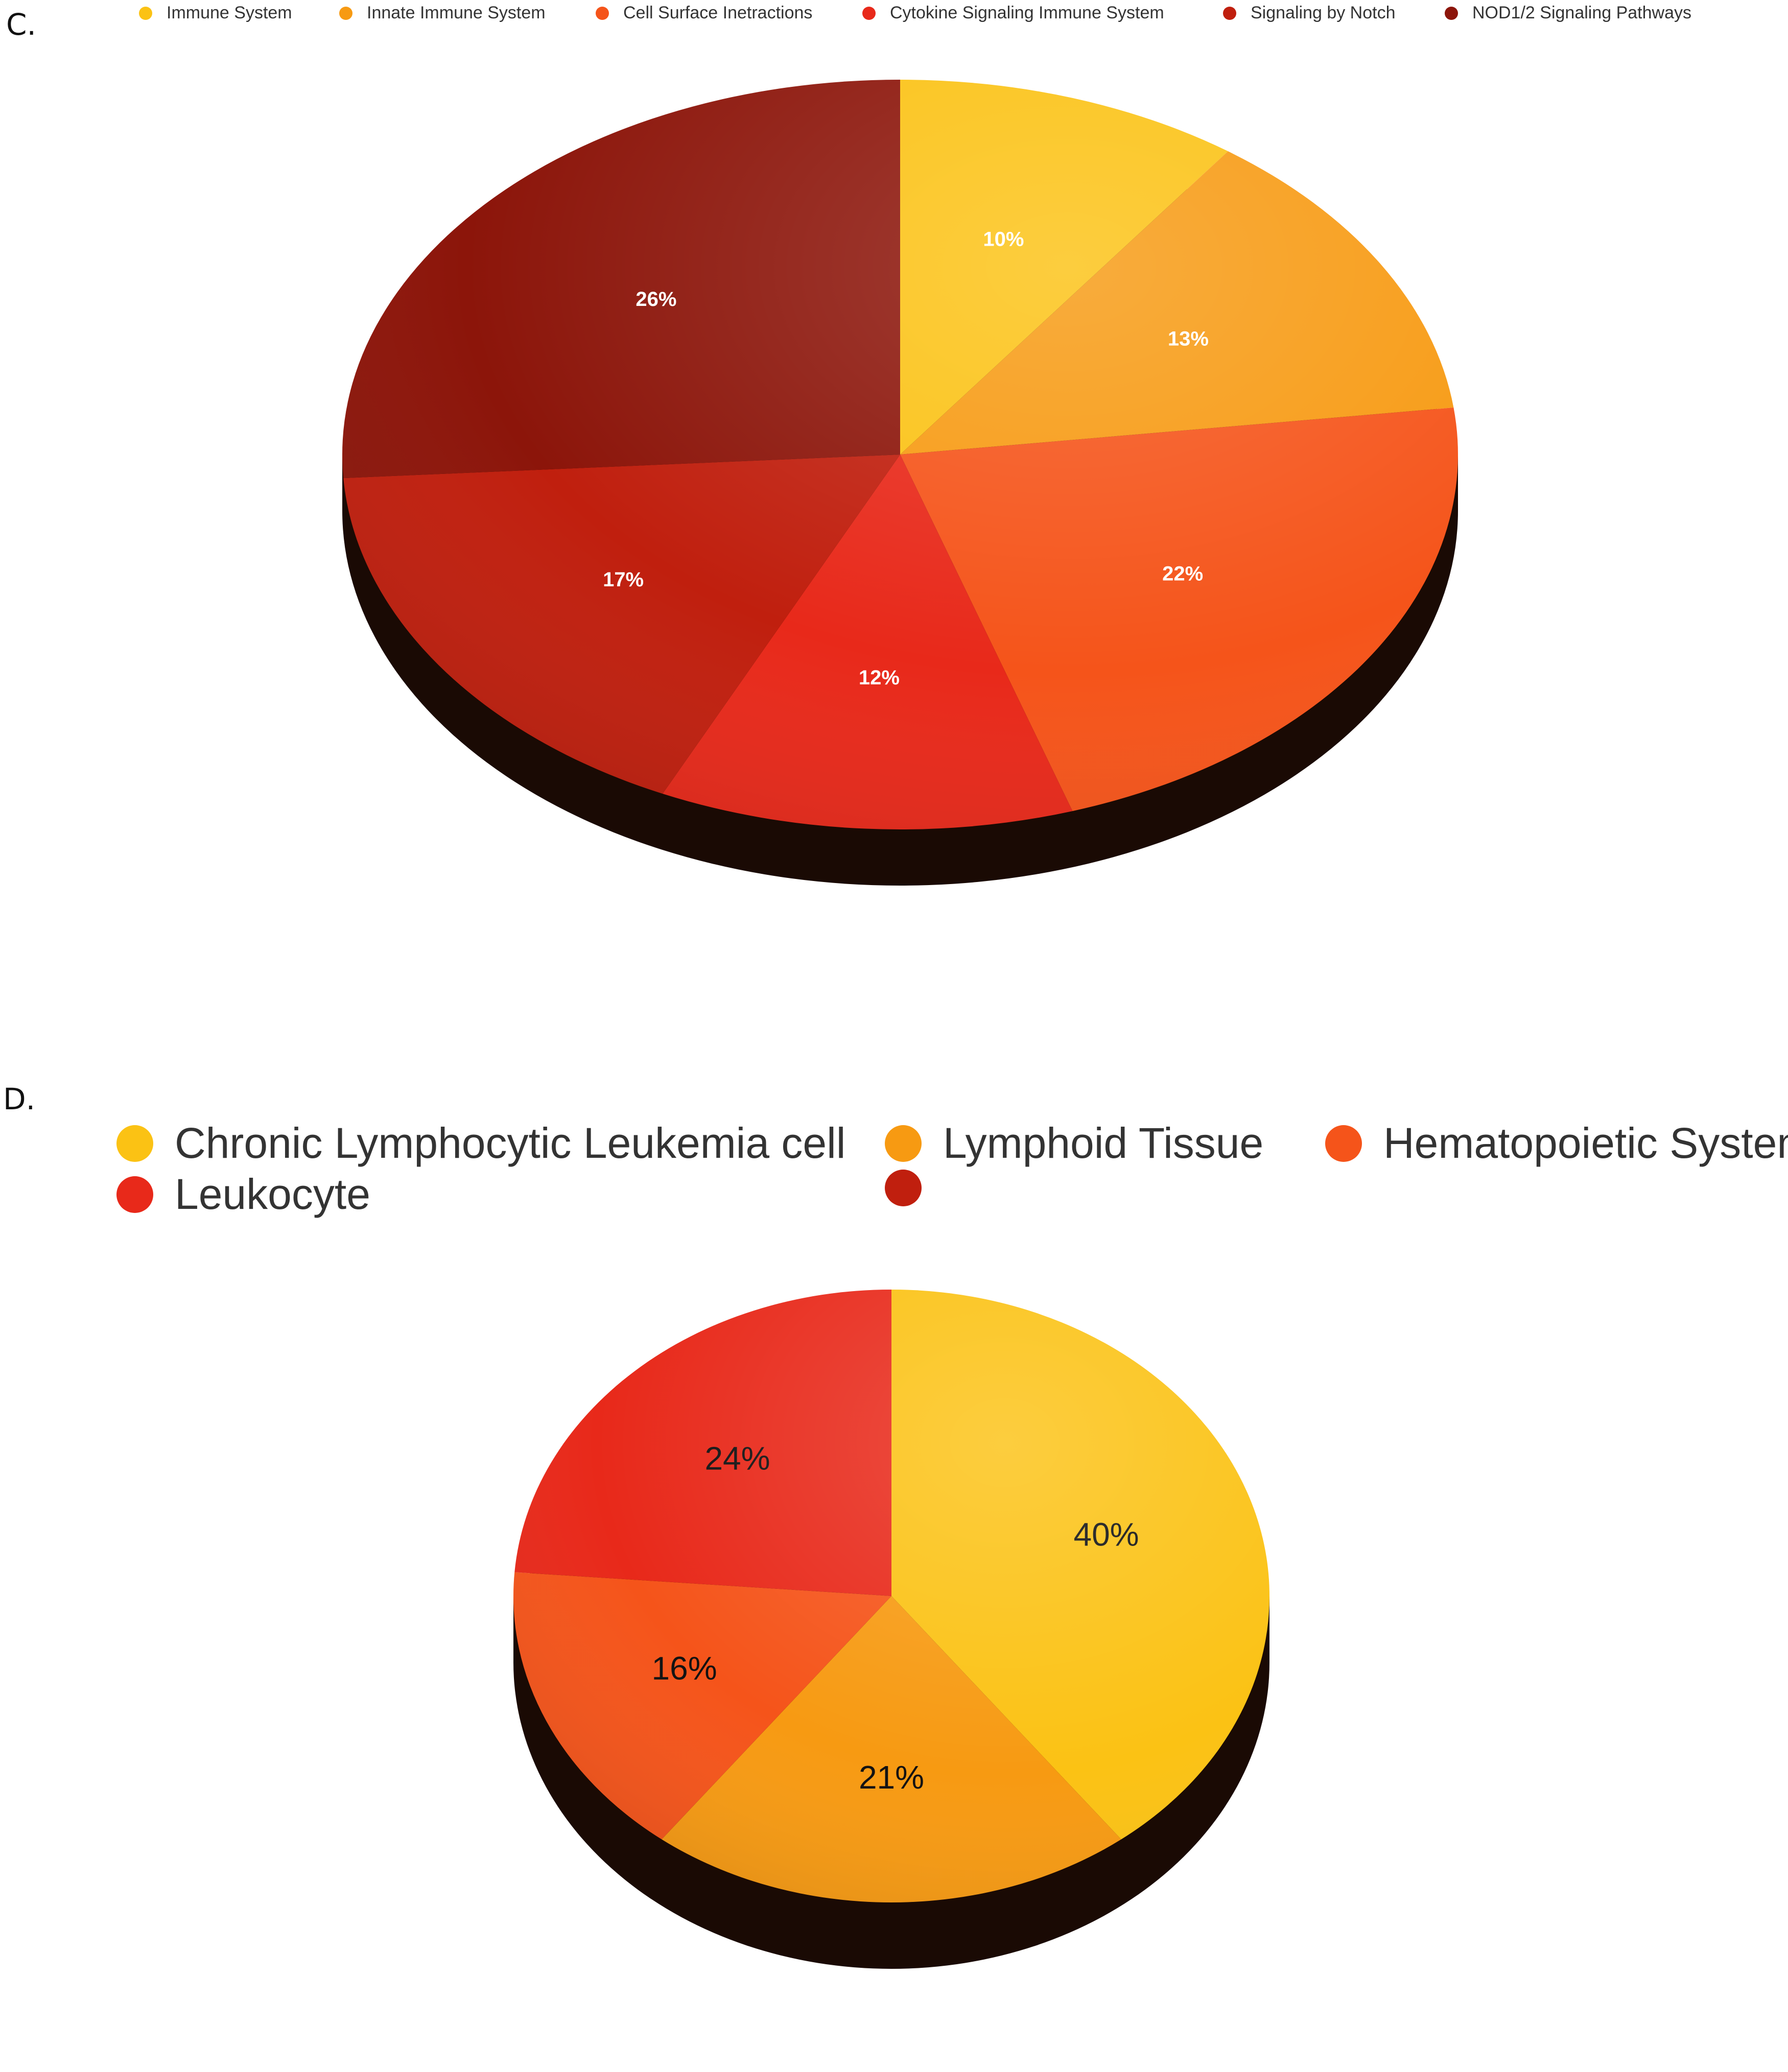  I want to click on panel-c-label: C., so click(21, 24).